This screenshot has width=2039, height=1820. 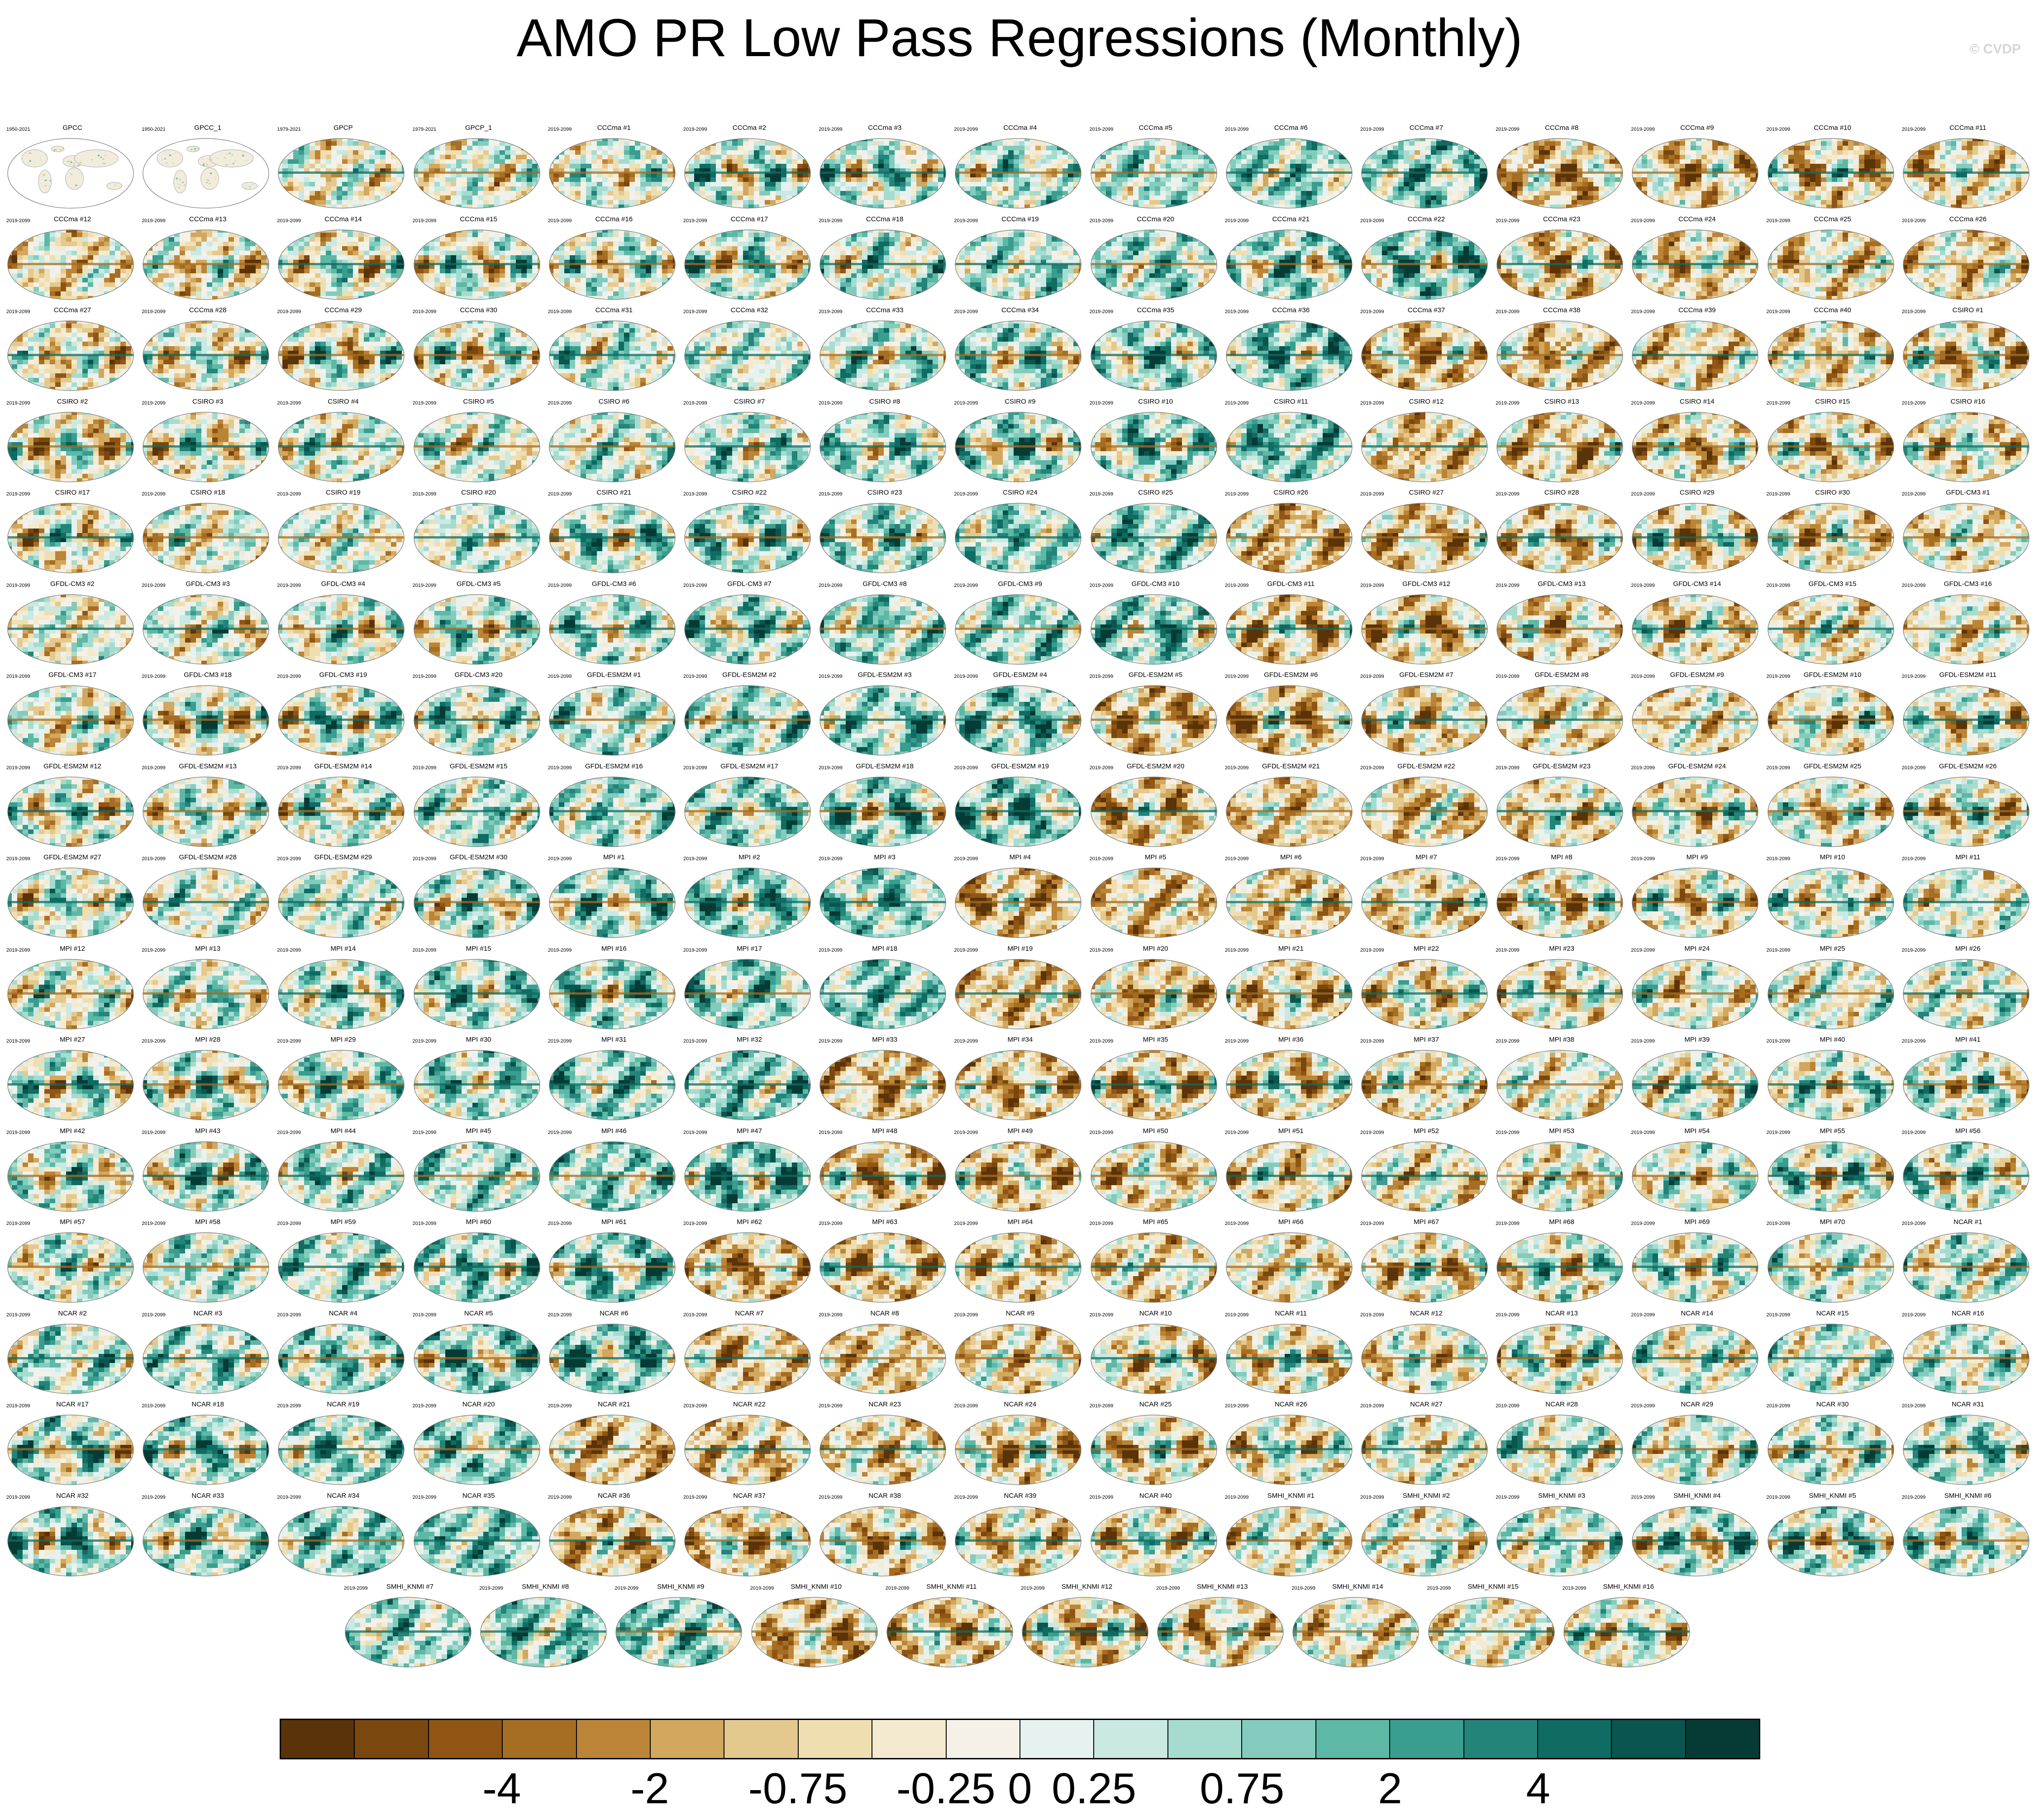 What do you see at coordinates (1291, 128) in the screenshot?
I see `panel-title: CCCma #6` at bounding box center [1291, 128].